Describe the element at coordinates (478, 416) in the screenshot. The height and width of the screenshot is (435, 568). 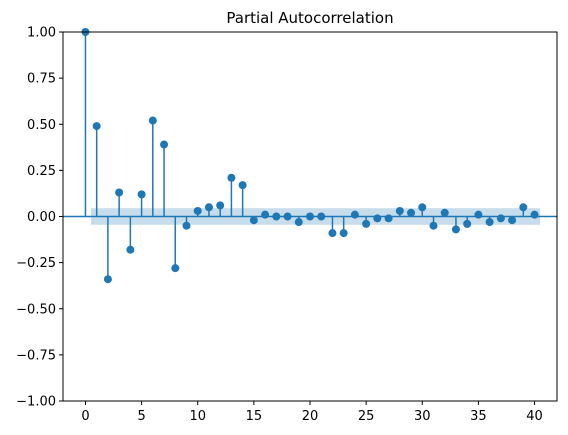
I see `x-tick-label-35: 35` at that location.